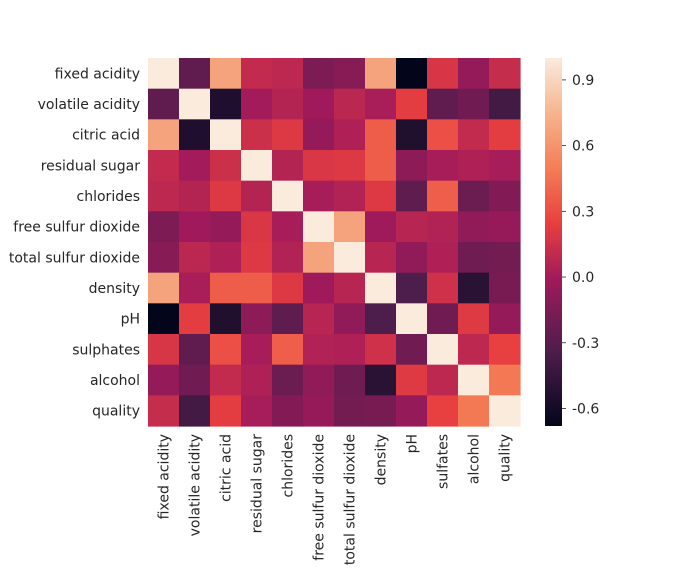 This screenshot has width=683, height=577. I want to click on column-label: citric acid, so click(227, 468).